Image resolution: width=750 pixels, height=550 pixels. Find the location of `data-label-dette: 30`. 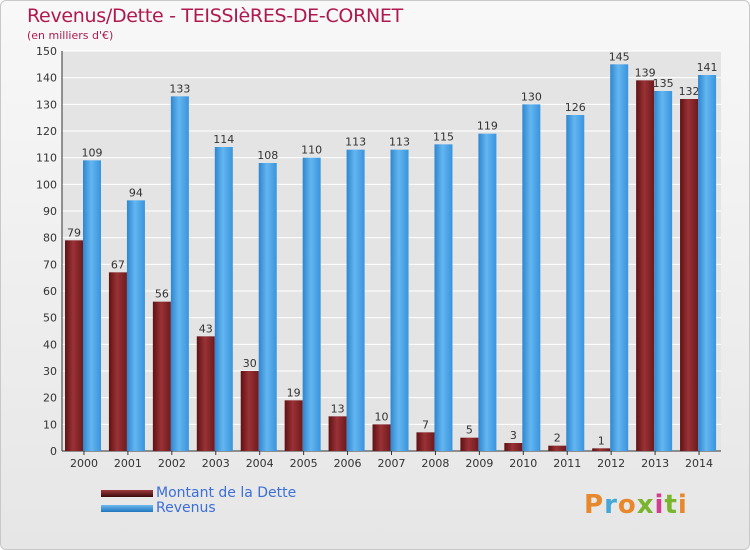

data-label-dette: 30 is located at coordinates (250, 363).